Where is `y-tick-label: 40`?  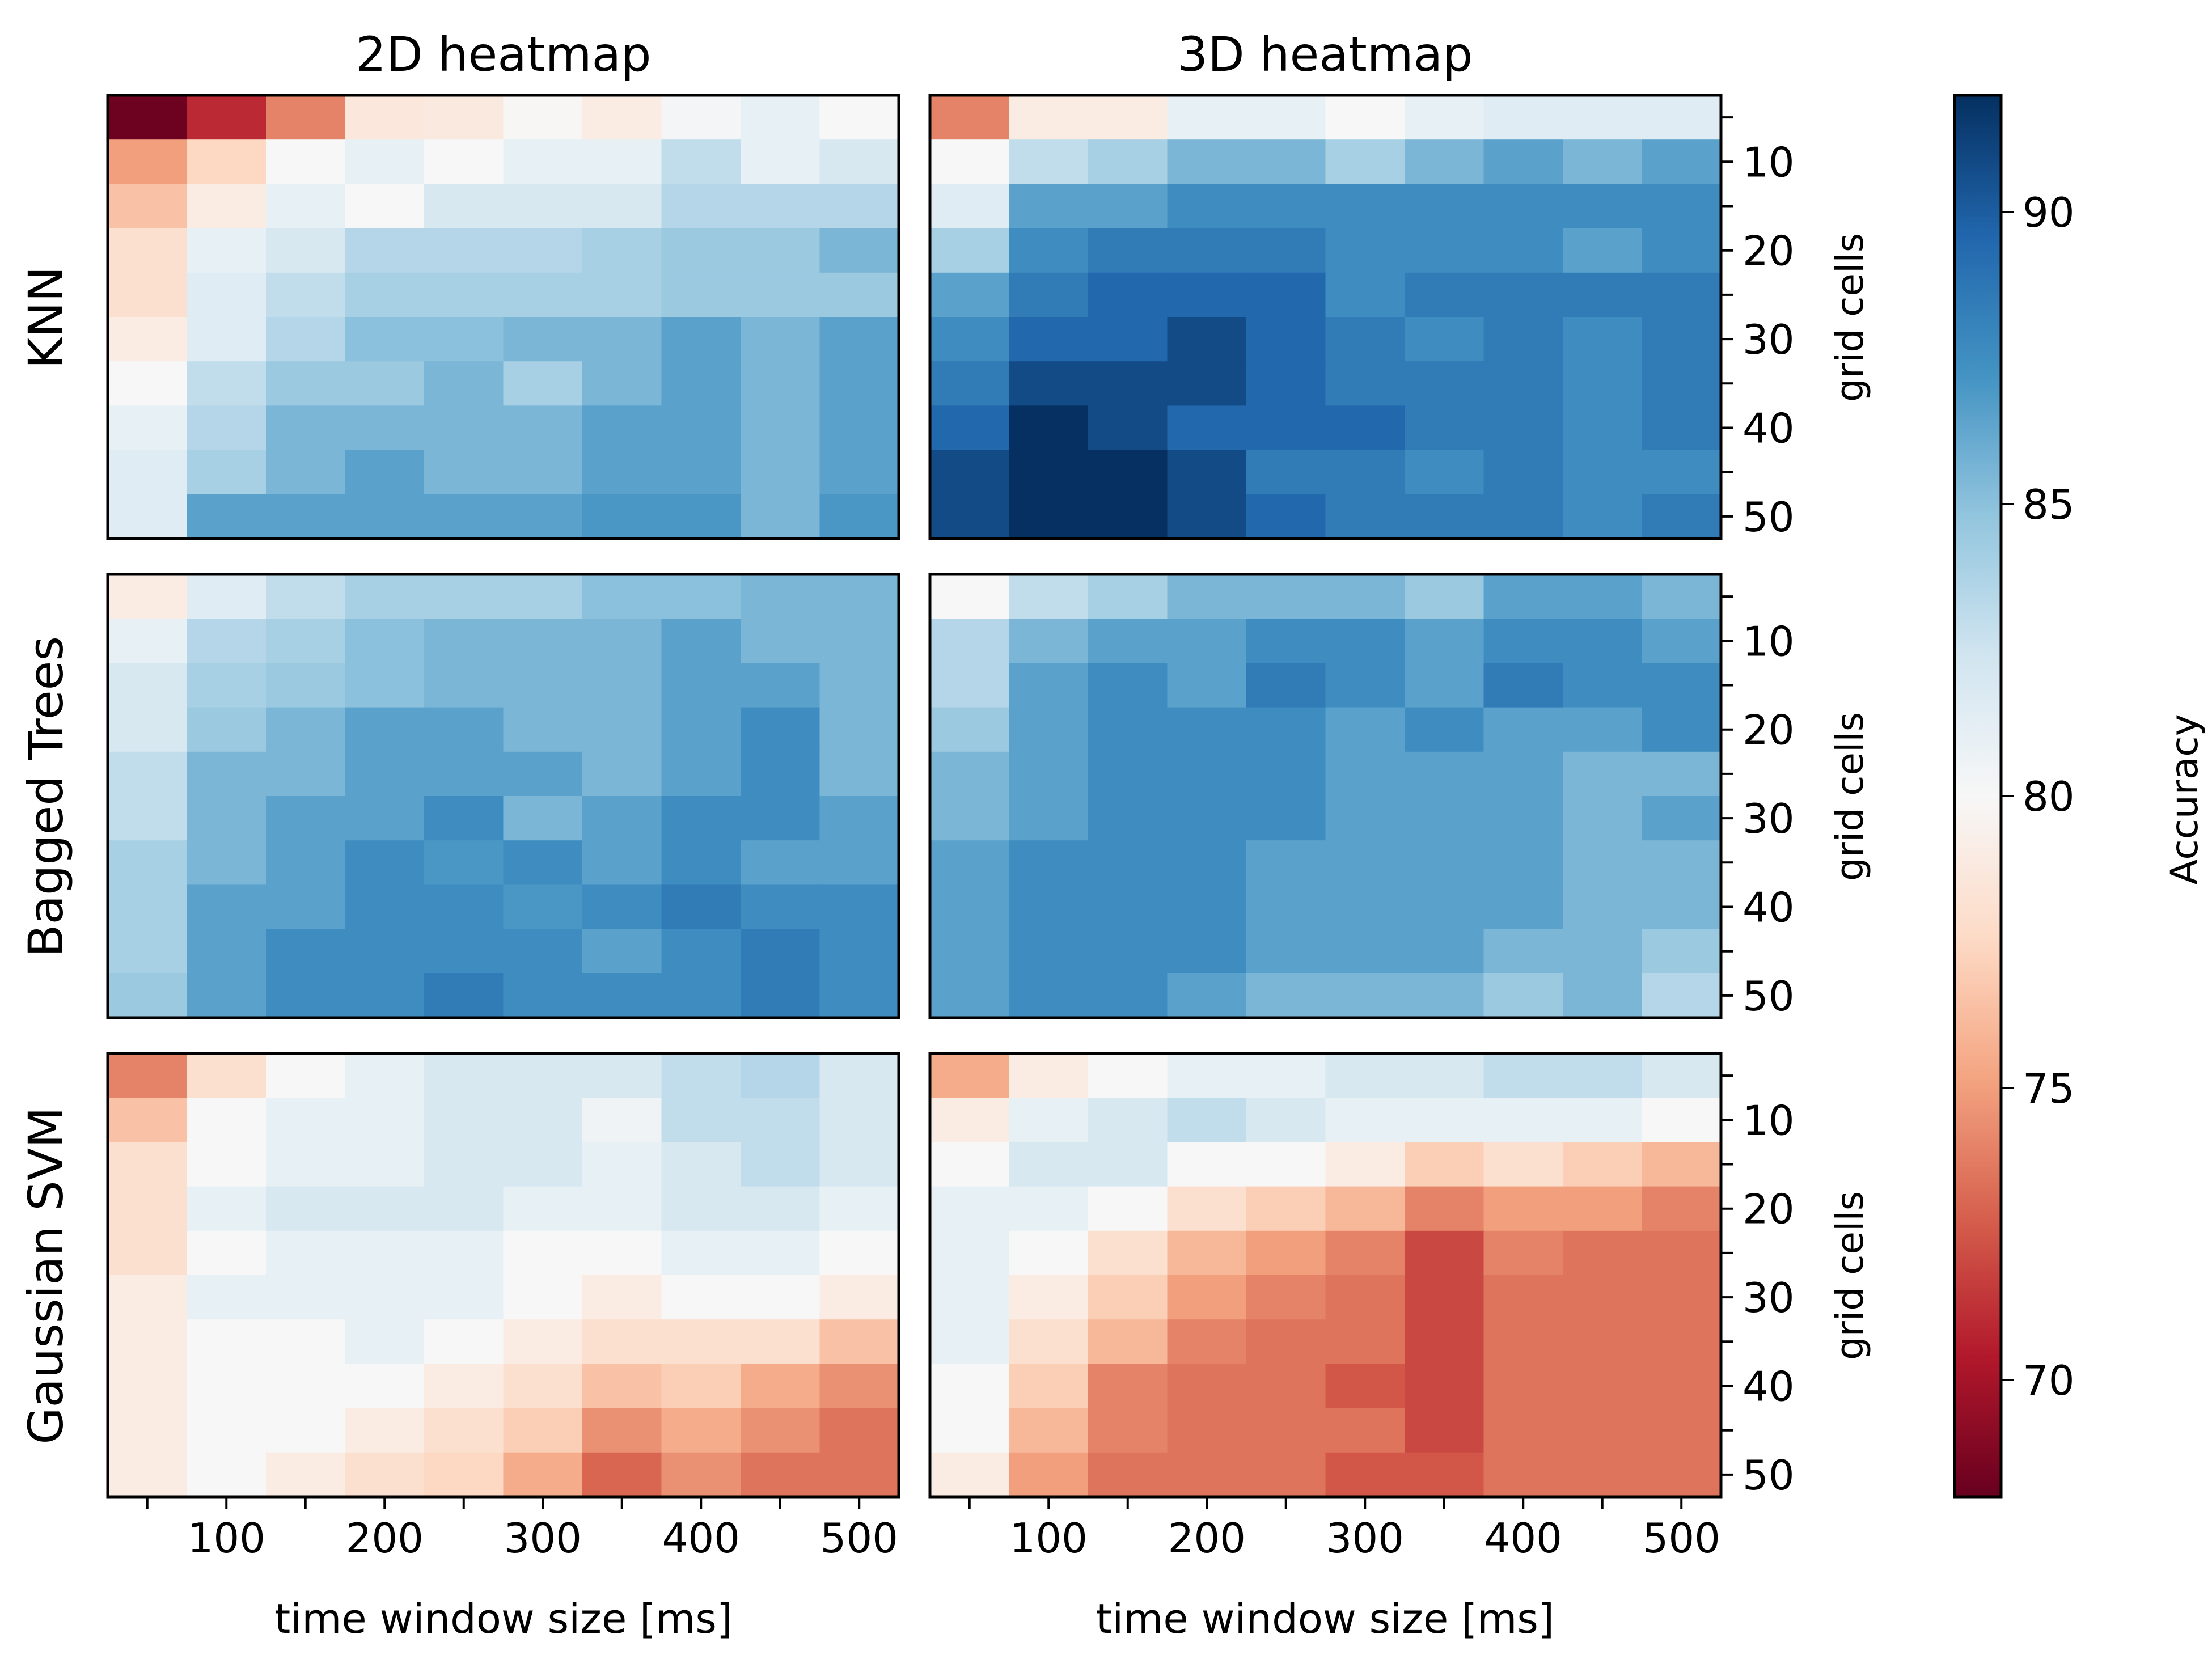
y-tick-label: 40 is located at coordinates (1768, 908).